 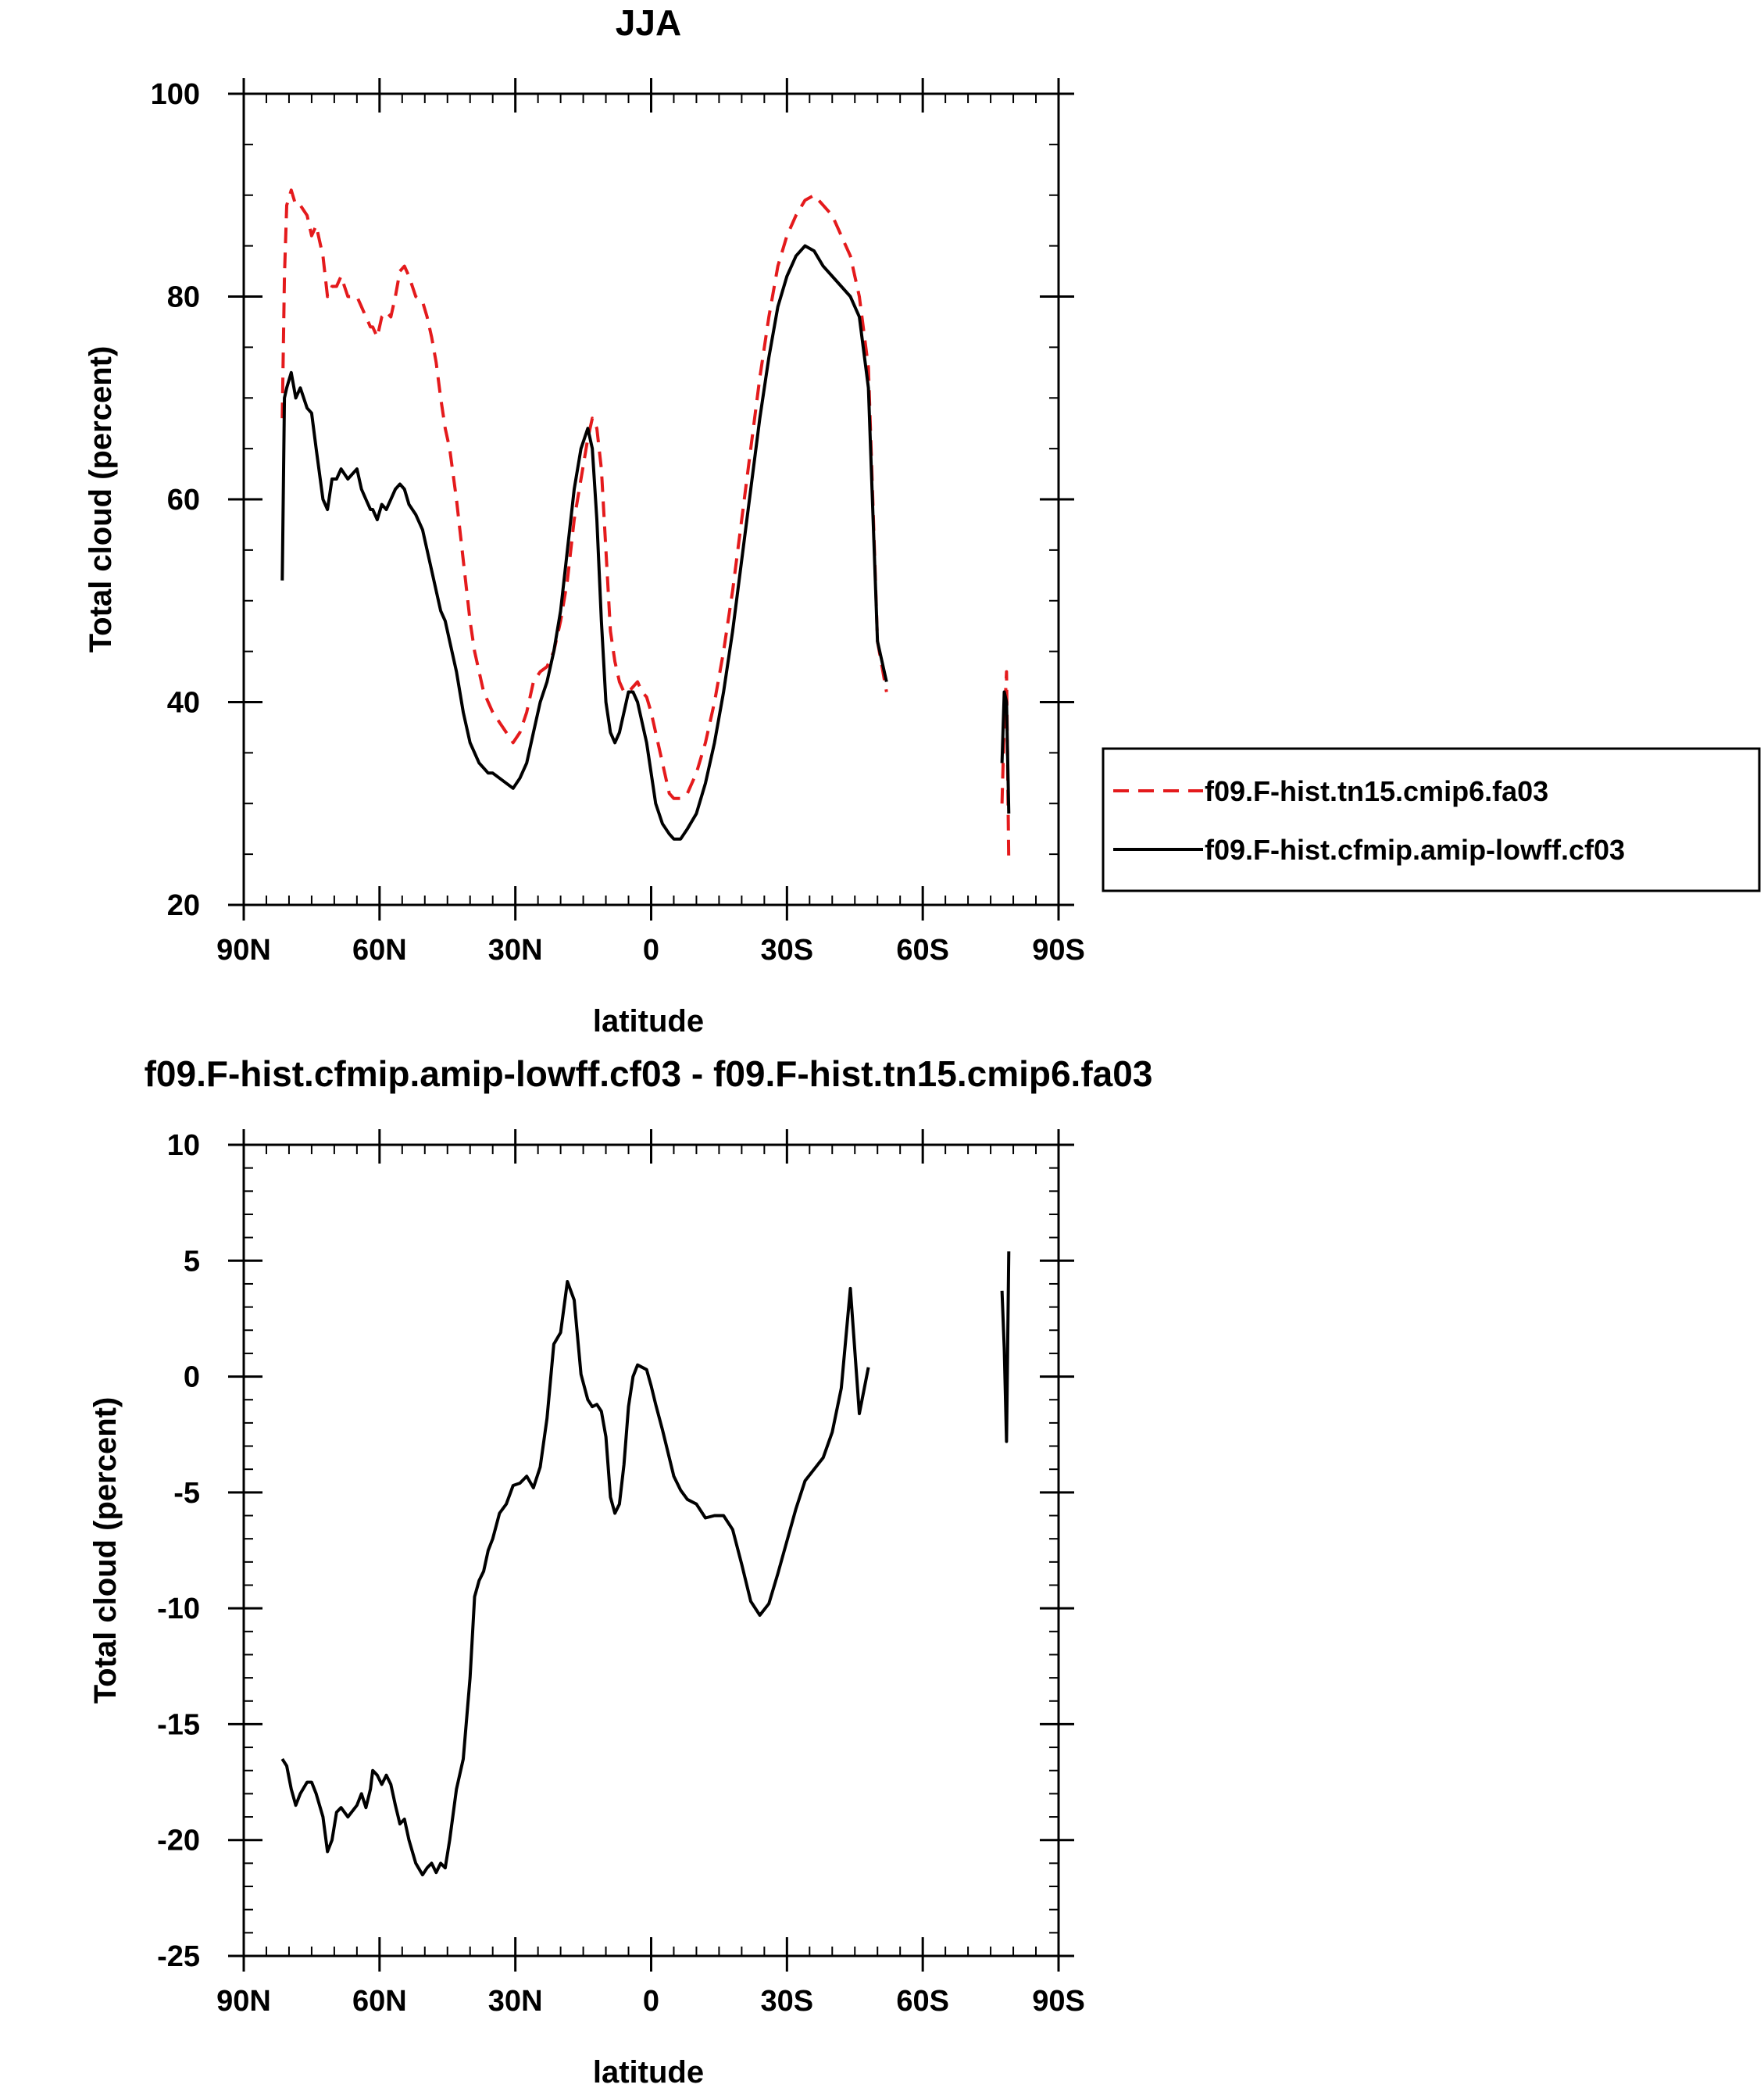 What do you see at coordinates (649, 2071) in the screenshot?
I see `bottom-x-axis-label: latitude` at bounding box center [649, 2071].